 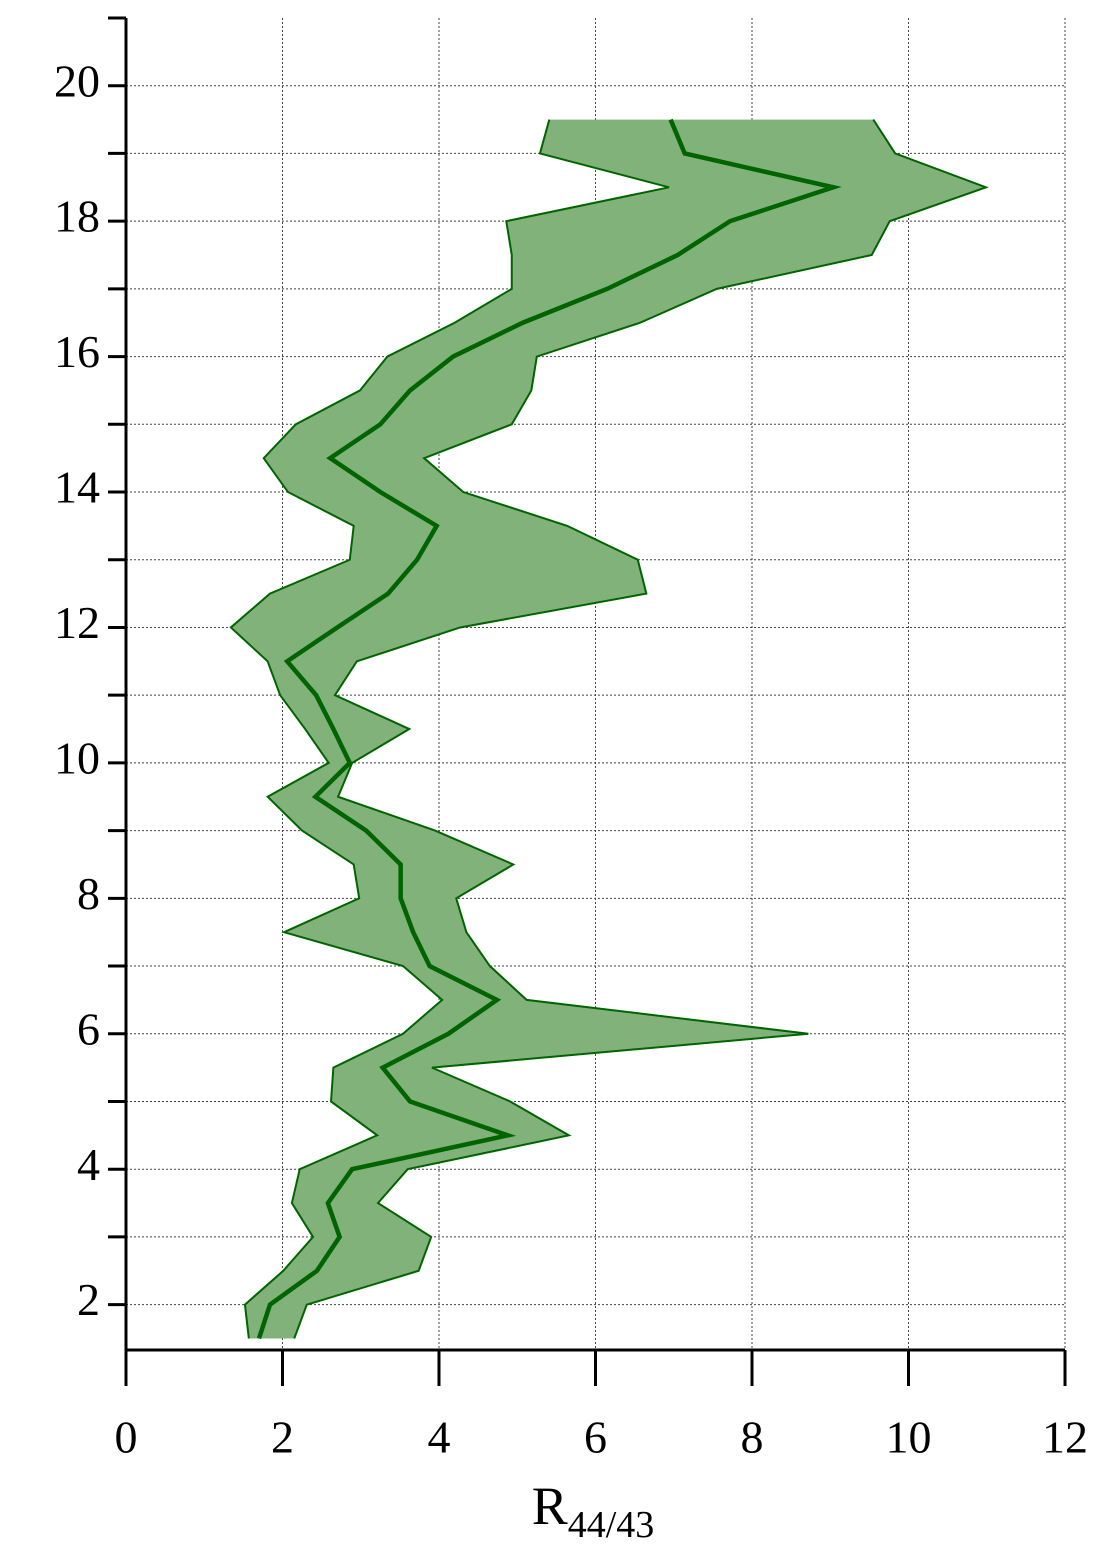 I want to click on x-tick-label: 8, so click(x=752, y=1437).